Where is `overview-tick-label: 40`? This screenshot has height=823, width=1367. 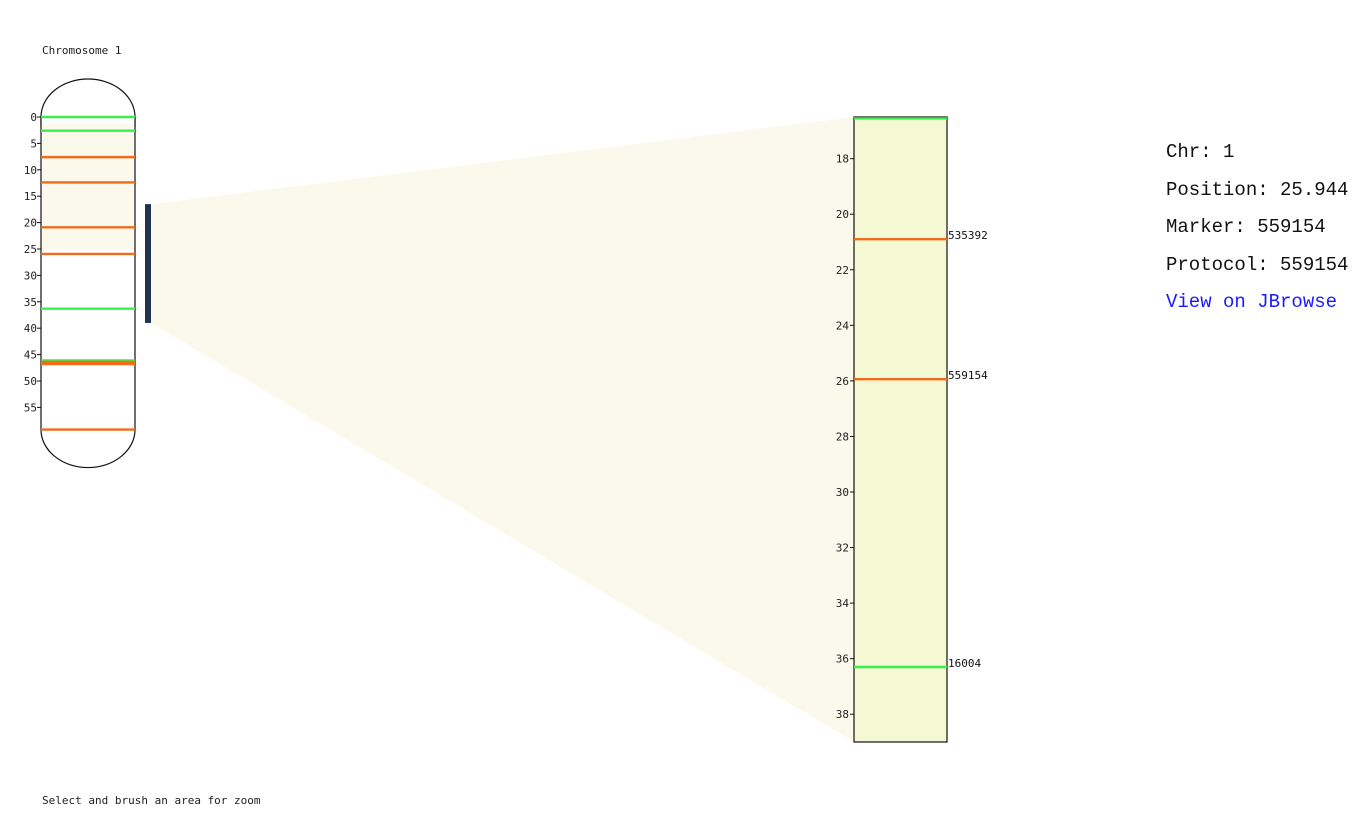
overview-tick-label: 40 is located at coordinates (30, 328).